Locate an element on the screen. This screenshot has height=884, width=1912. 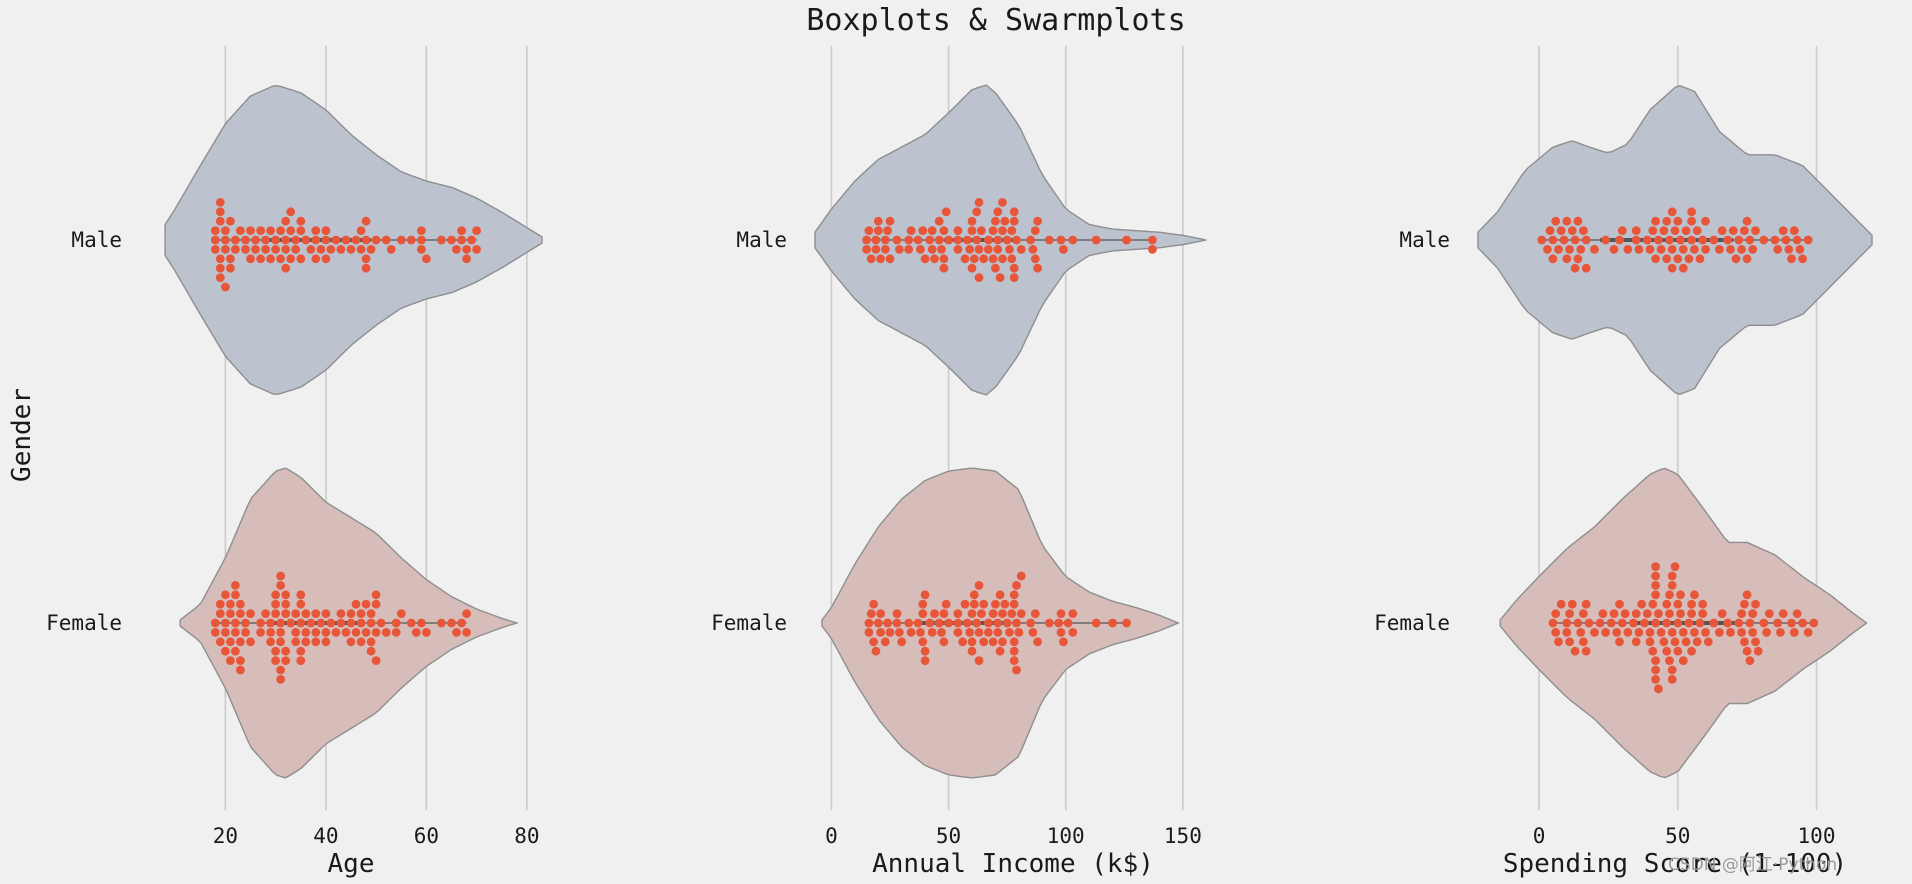
category-label-male: Male is located at coordinates (96, 240).